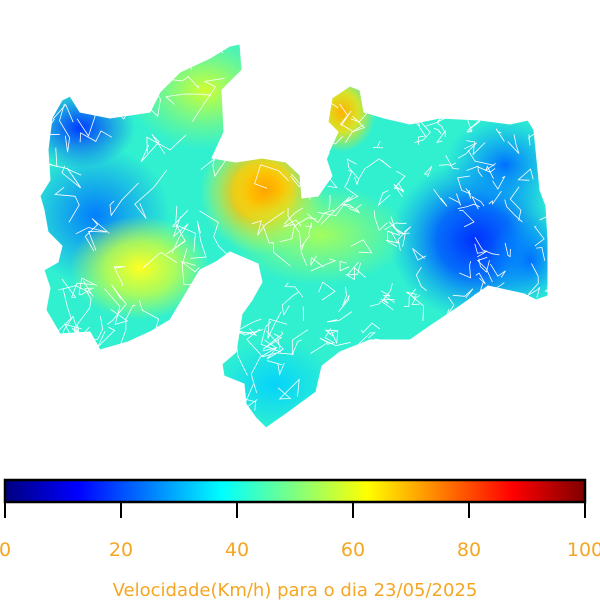 This screenshot has height=600, width=600. What do you see at coordinates (121, 550) in the screenshot?
I see `colorbar-tick-label-20: 20` at bounding box center [121, 550].